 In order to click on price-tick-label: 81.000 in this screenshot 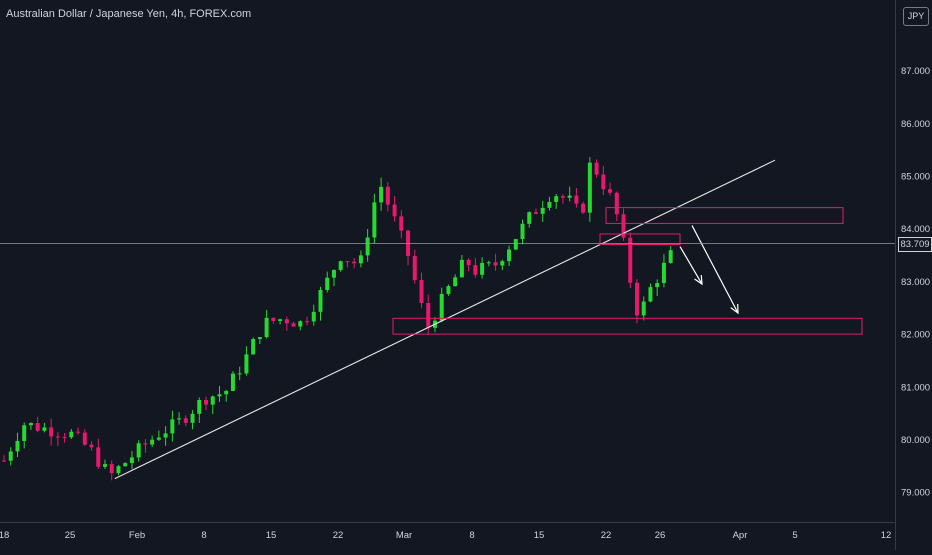, I will do `click(915, 387)`.